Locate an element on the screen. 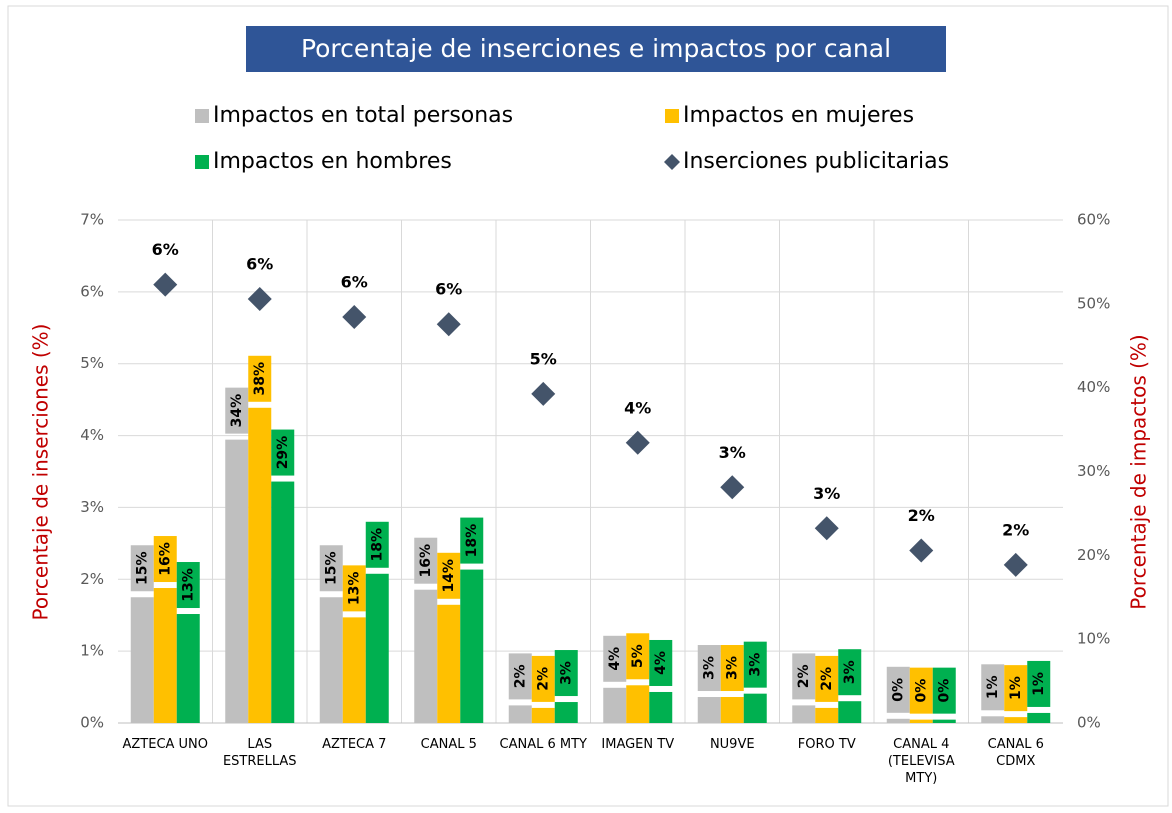 The image size is (1172, 813). legend-label: Impactos en mujeres is located at coordinates (798, 115).